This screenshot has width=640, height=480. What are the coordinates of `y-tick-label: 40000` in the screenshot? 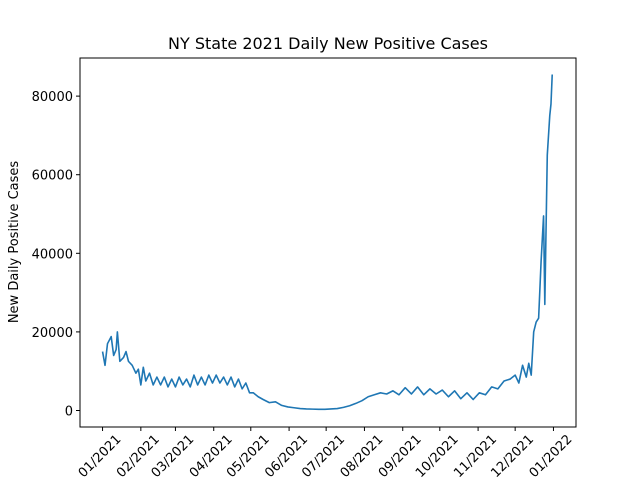 It's located at (52, 254).